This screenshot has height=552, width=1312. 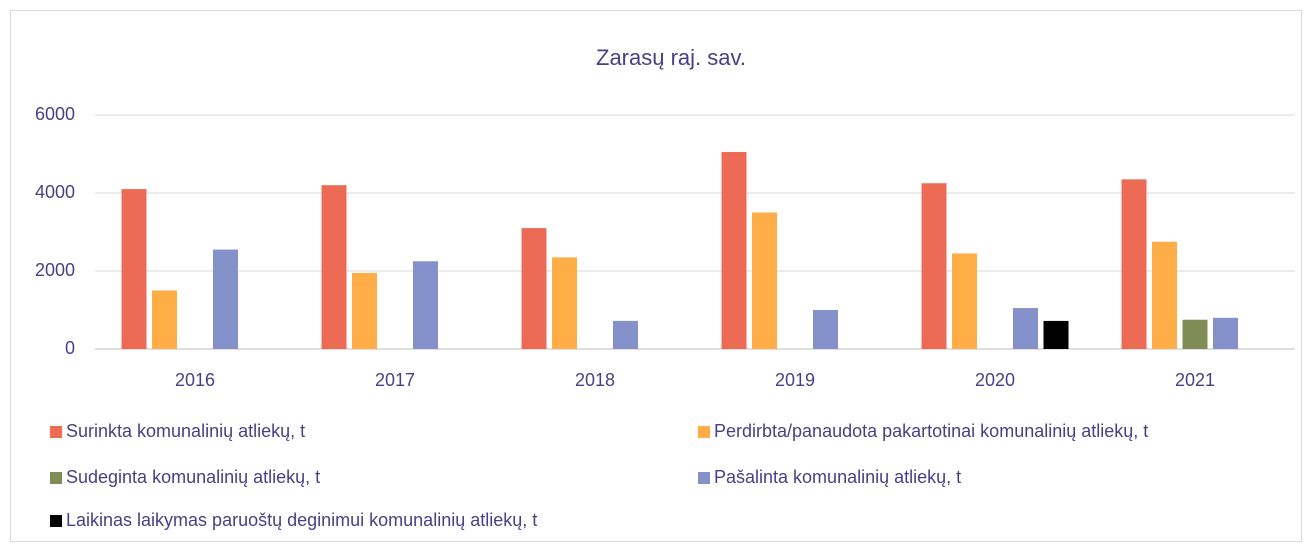 I want to click on legend-label: Surinkta komunalinių atliekų, t, so click(x=185, y=431).